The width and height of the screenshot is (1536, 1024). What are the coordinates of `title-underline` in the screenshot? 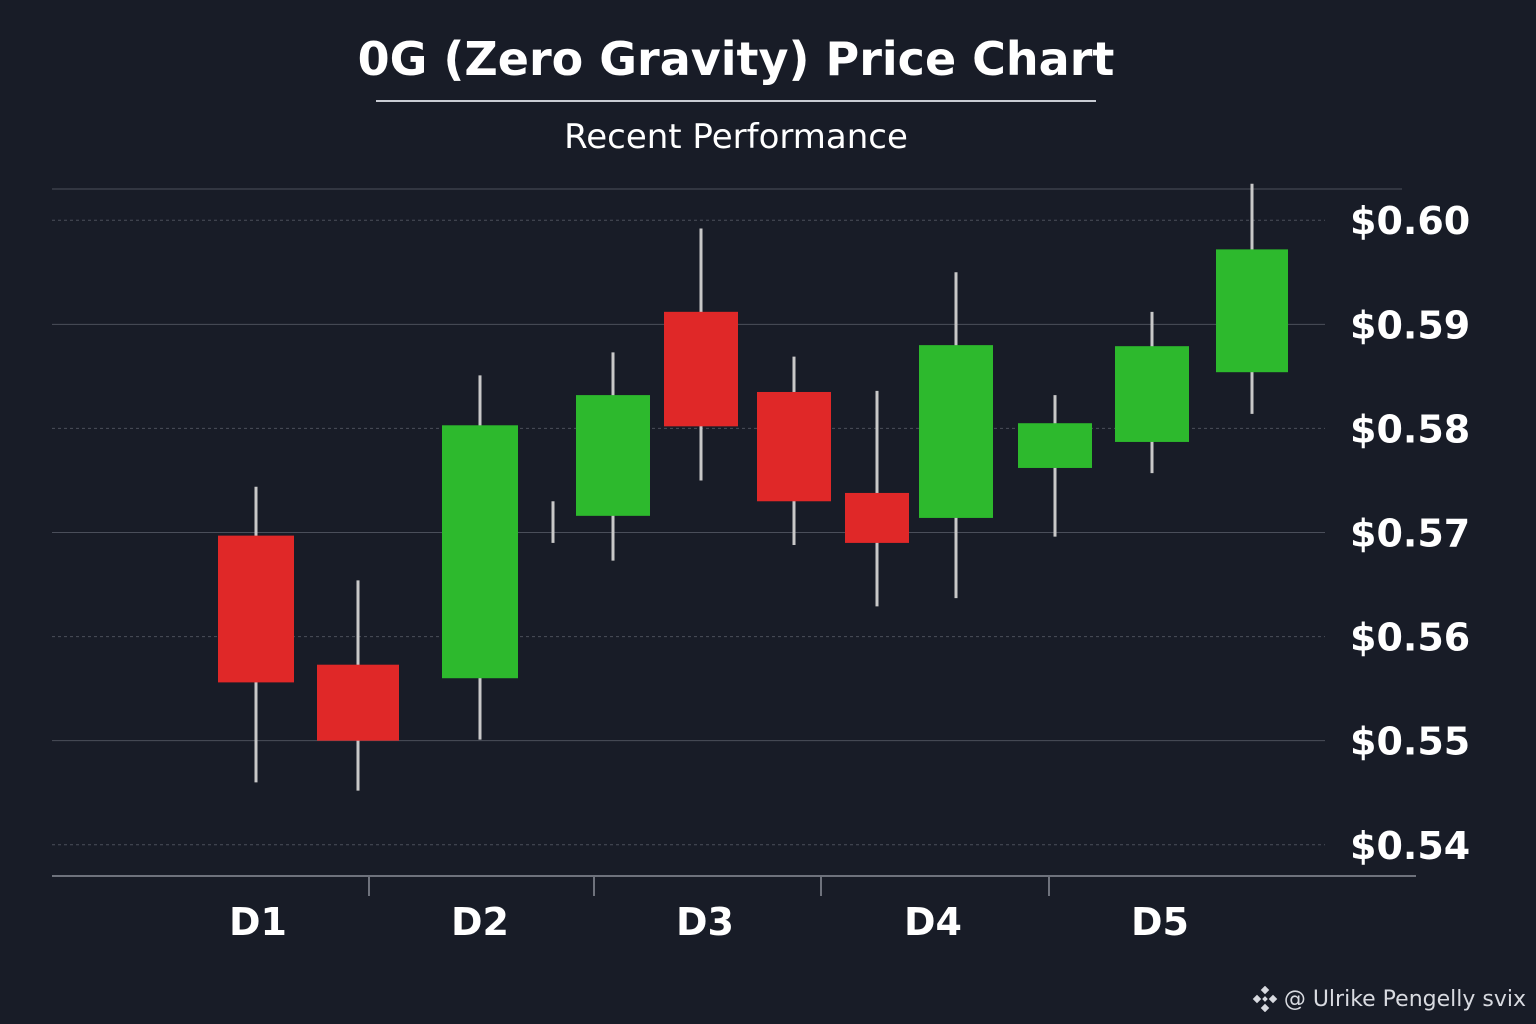 It's located at (736, 101).